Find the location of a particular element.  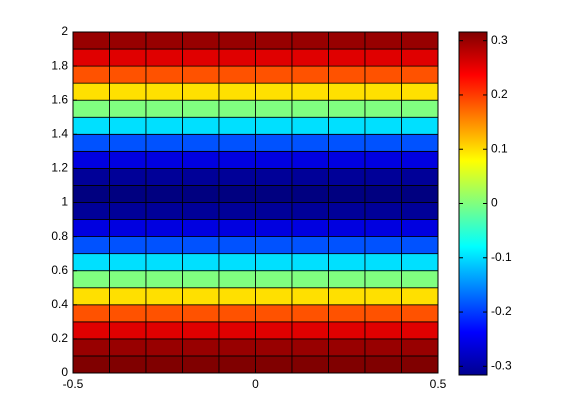

x-tick-label: -0.5 is located at coordinates (73, 384).